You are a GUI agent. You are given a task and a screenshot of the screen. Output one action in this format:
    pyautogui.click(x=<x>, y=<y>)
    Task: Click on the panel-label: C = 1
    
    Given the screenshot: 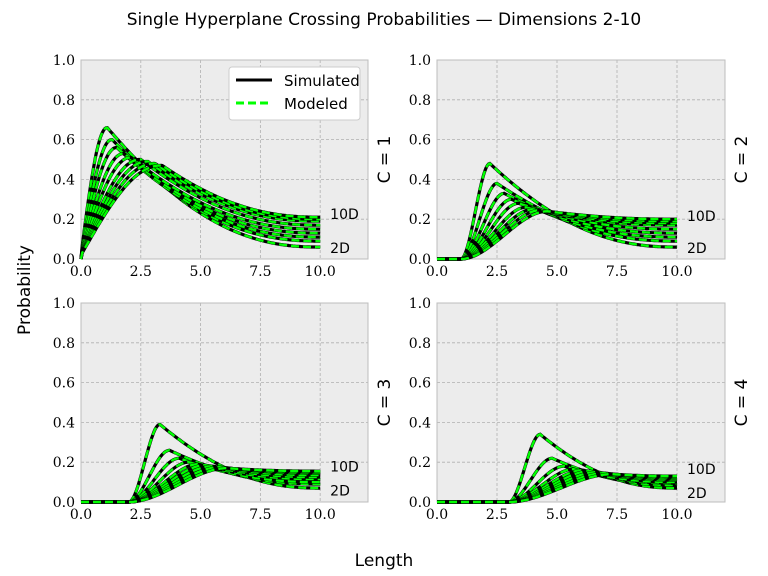 What is the action you would take?
    pyautogui.click(x=385, y=160)
    